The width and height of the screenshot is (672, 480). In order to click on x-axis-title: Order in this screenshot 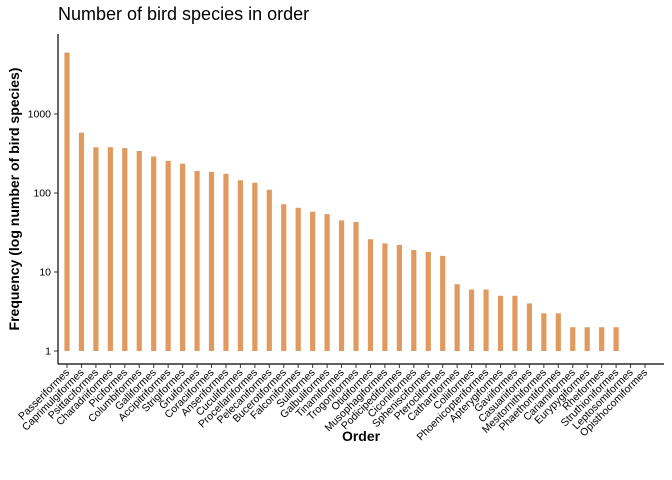, I will do `click(361, 436)`.